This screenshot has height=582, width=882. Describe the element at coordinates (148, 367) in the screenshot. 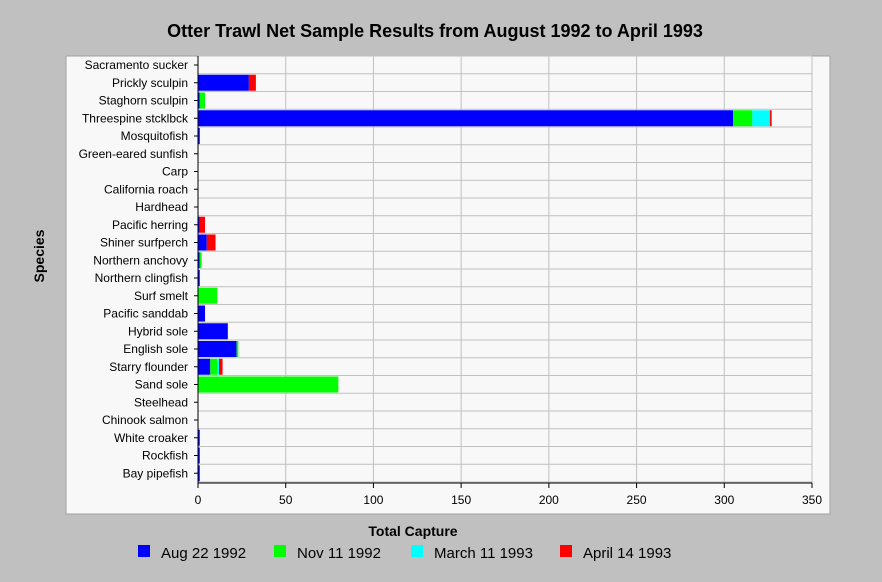

I see `y-tick-label: Starry flounder` at that location.